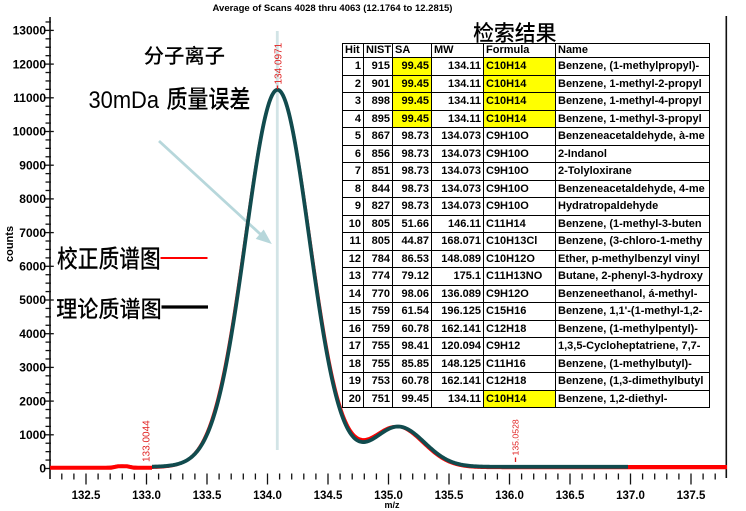  I want to click on svg-text: m/z, so click(392, 505).